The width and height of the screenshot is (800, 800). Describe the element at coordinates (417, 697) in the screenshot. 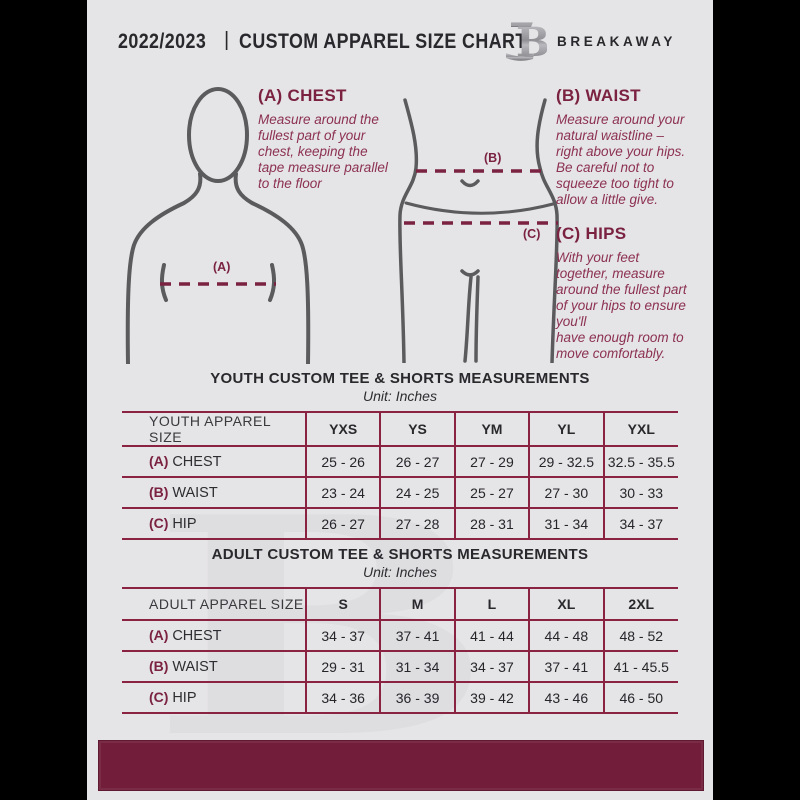

I see `cell-value: 36 - 39` at that location.